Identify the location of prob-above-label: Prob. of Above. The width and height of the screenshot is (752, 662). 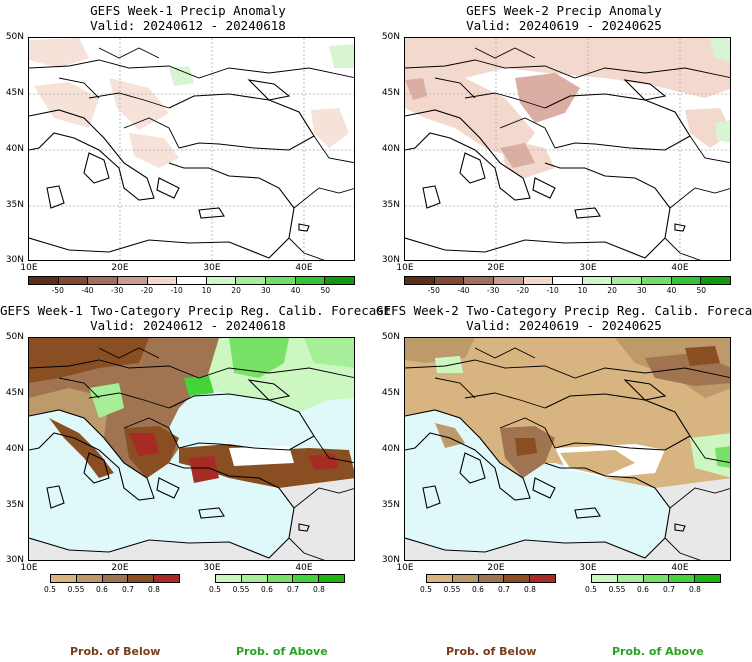
(658, 651).